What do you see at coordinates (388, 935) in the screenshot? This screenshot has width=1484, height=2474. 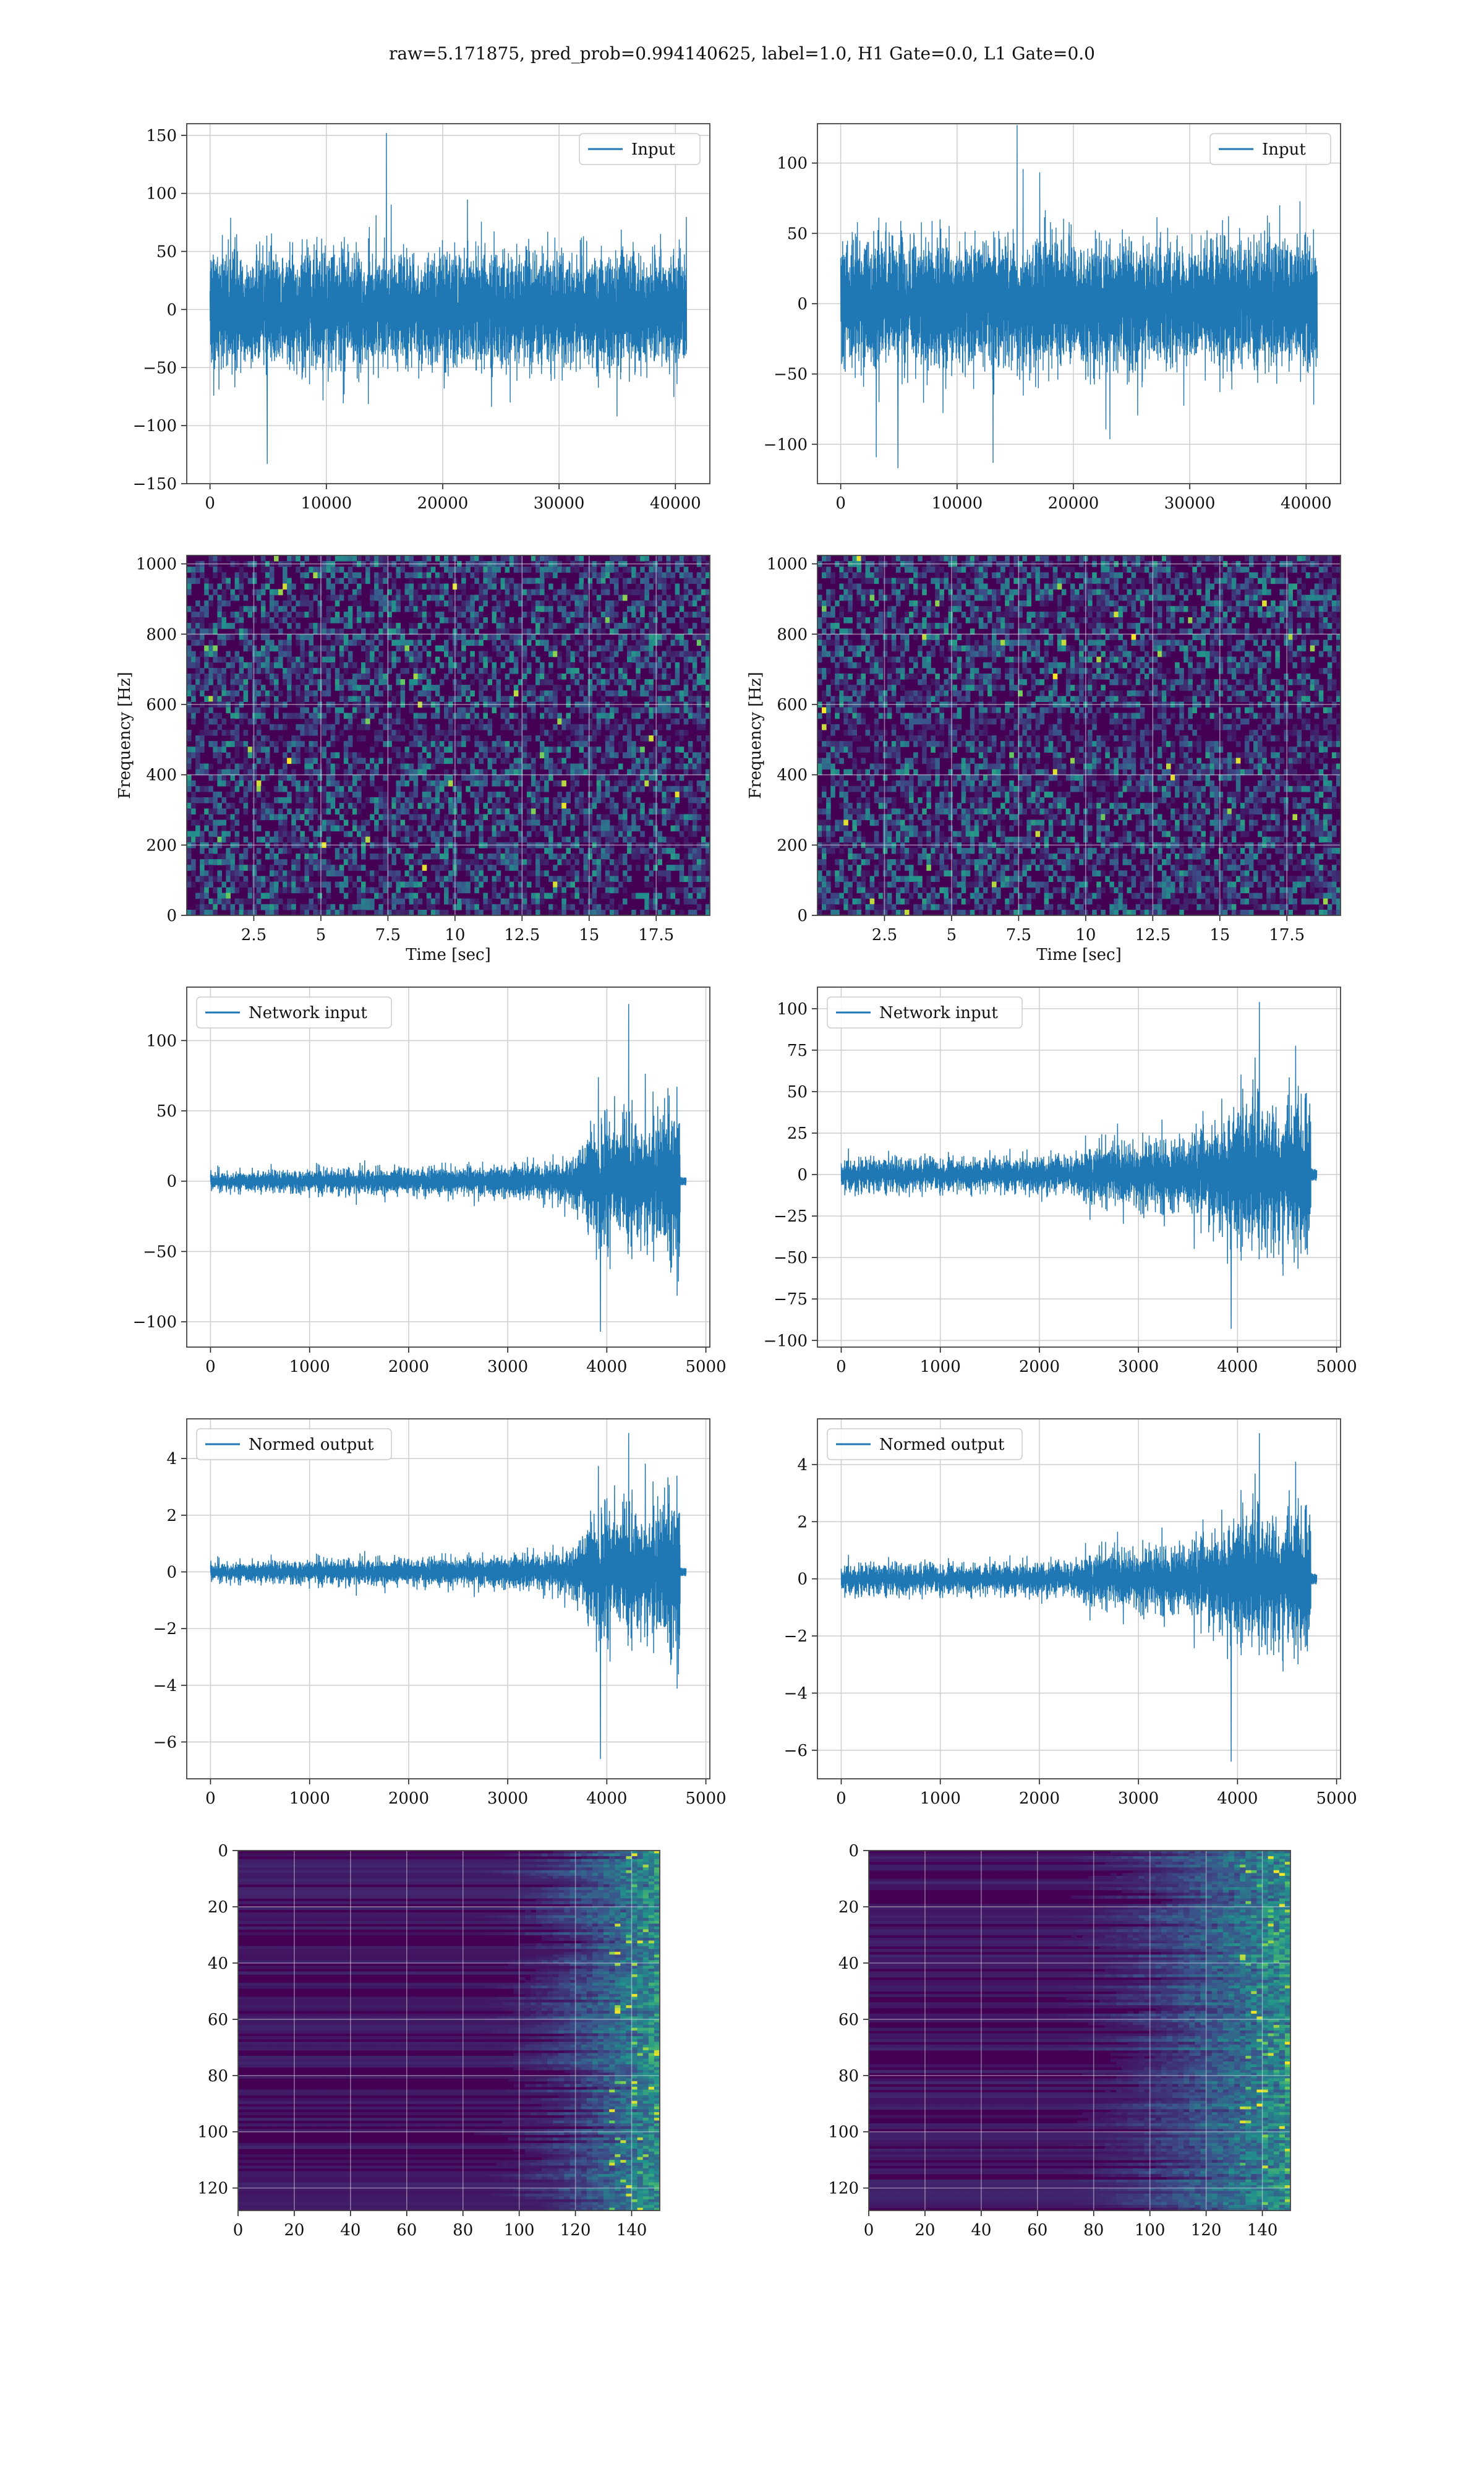 I see `x-tick-label: 7.5` at bounding box center [388, 935].